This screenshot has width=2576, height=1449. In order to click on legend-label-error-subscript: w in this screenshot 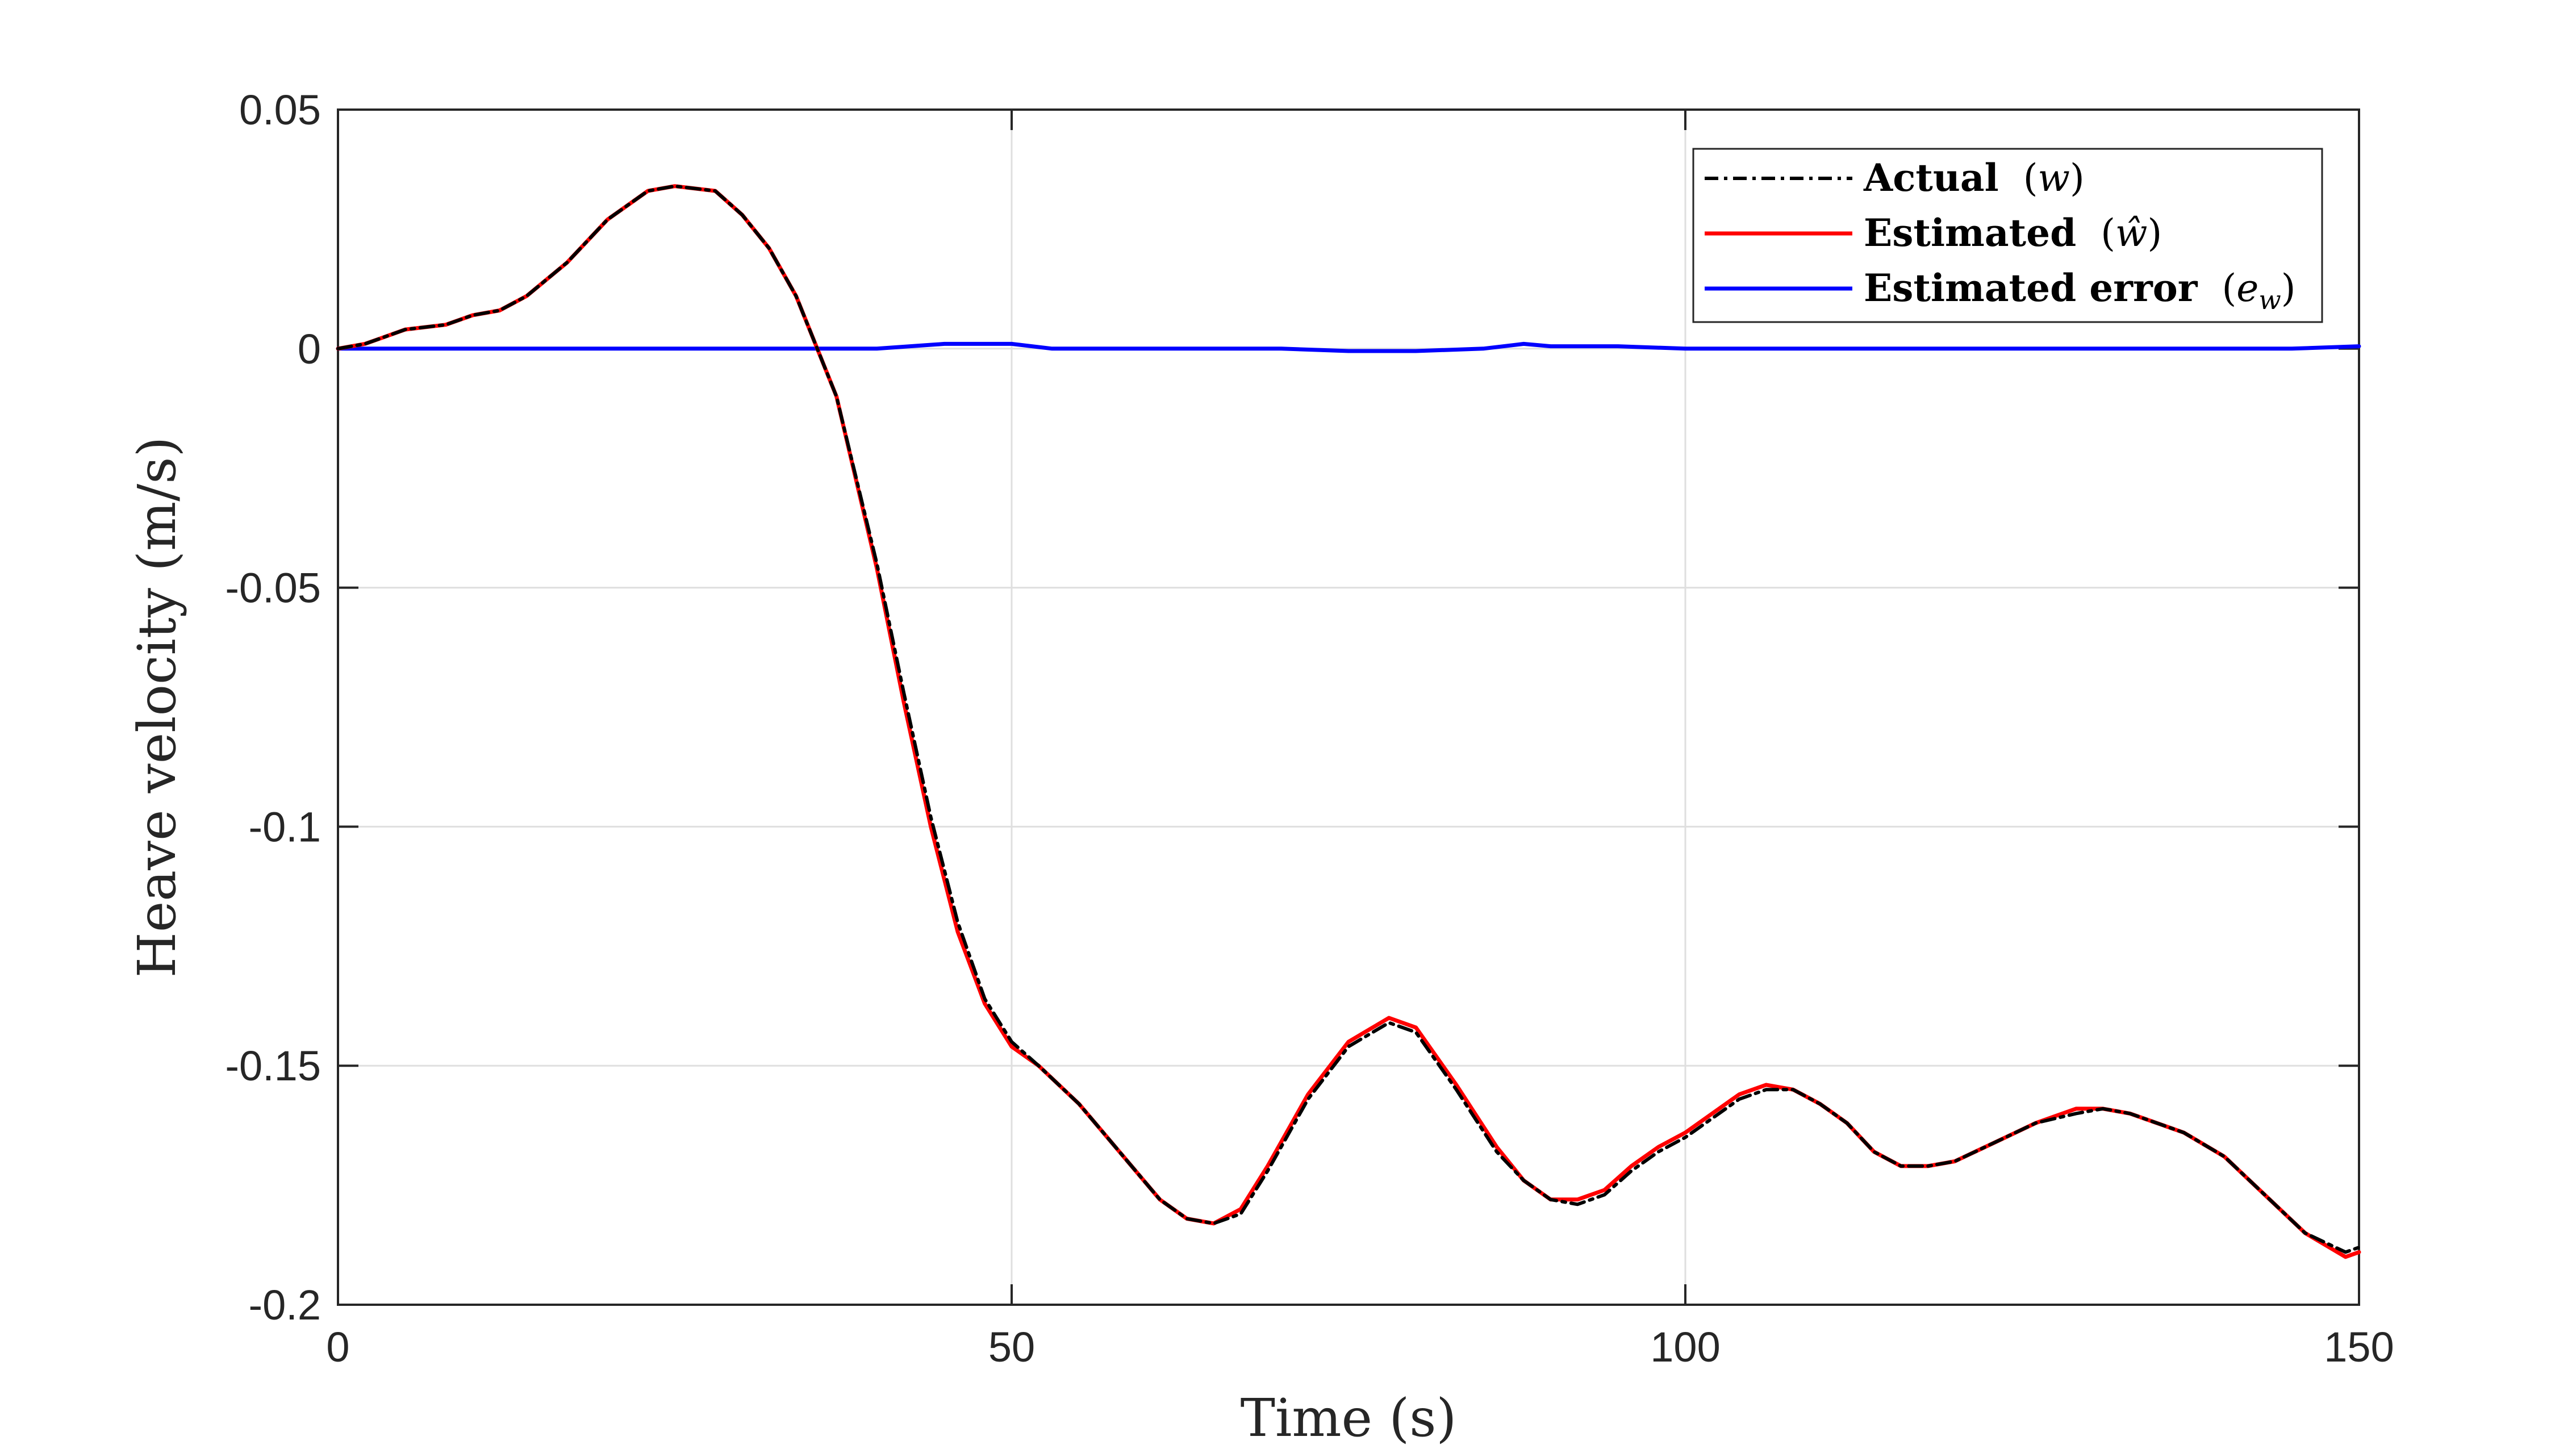, I will do `click(2269, 300)`.